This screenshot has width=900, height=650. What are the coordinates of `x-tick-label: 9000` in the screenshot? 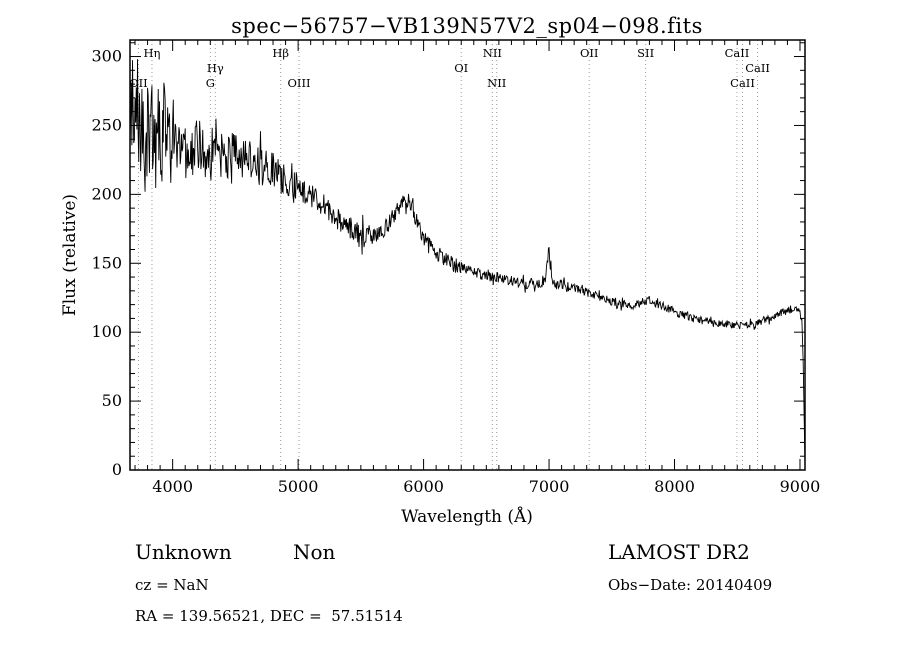 It's located at (800, 486).